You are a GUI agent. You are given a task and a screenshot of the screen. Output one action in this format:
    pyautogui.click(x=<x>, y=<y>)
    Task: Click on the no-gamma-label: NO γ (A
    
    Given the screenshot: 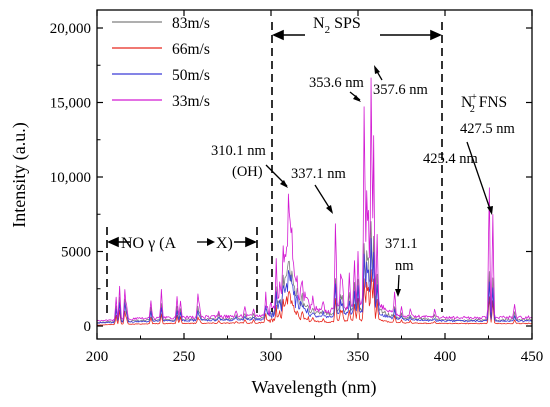 What is the action you would take?
    pyautogui.click(x=149, y=243)
    